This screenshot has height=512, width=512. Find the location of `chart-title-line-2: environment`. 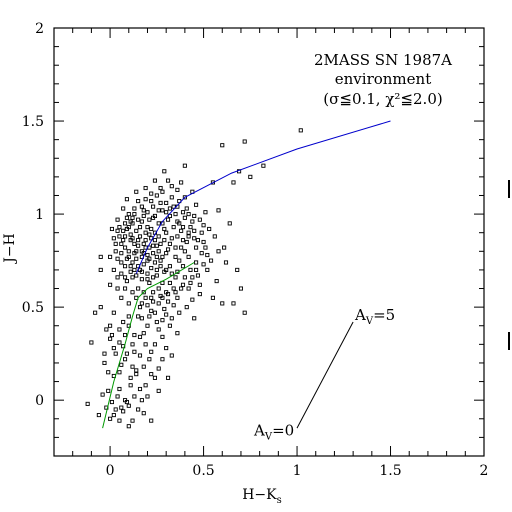

chart-title-line-2: environment is located at coordinates (383, 79).